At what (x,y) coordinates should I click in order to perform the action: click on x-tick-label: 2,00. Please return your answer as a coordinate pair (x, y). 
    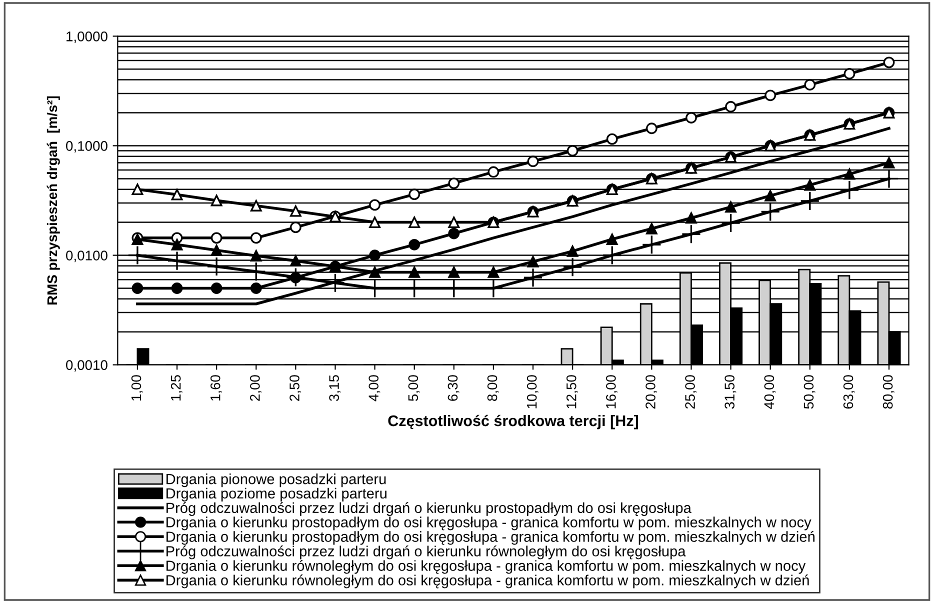
    Looking at the image, I should click on (256, 388).